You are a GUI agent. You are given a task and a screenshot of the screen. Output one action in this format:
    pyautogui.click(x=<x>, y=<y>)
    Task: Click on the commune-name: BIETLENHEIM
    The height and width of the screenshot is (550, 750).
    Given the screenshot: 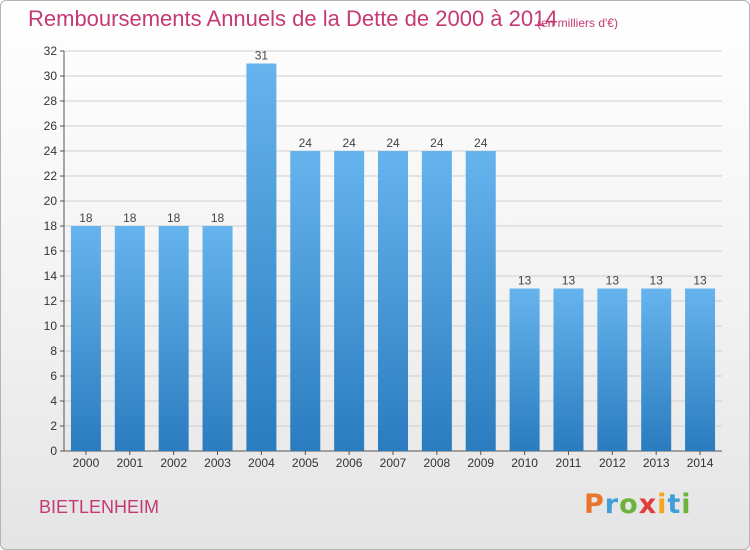 What is the action you would take?
    pyautogui.click(x=99, y=507)
    